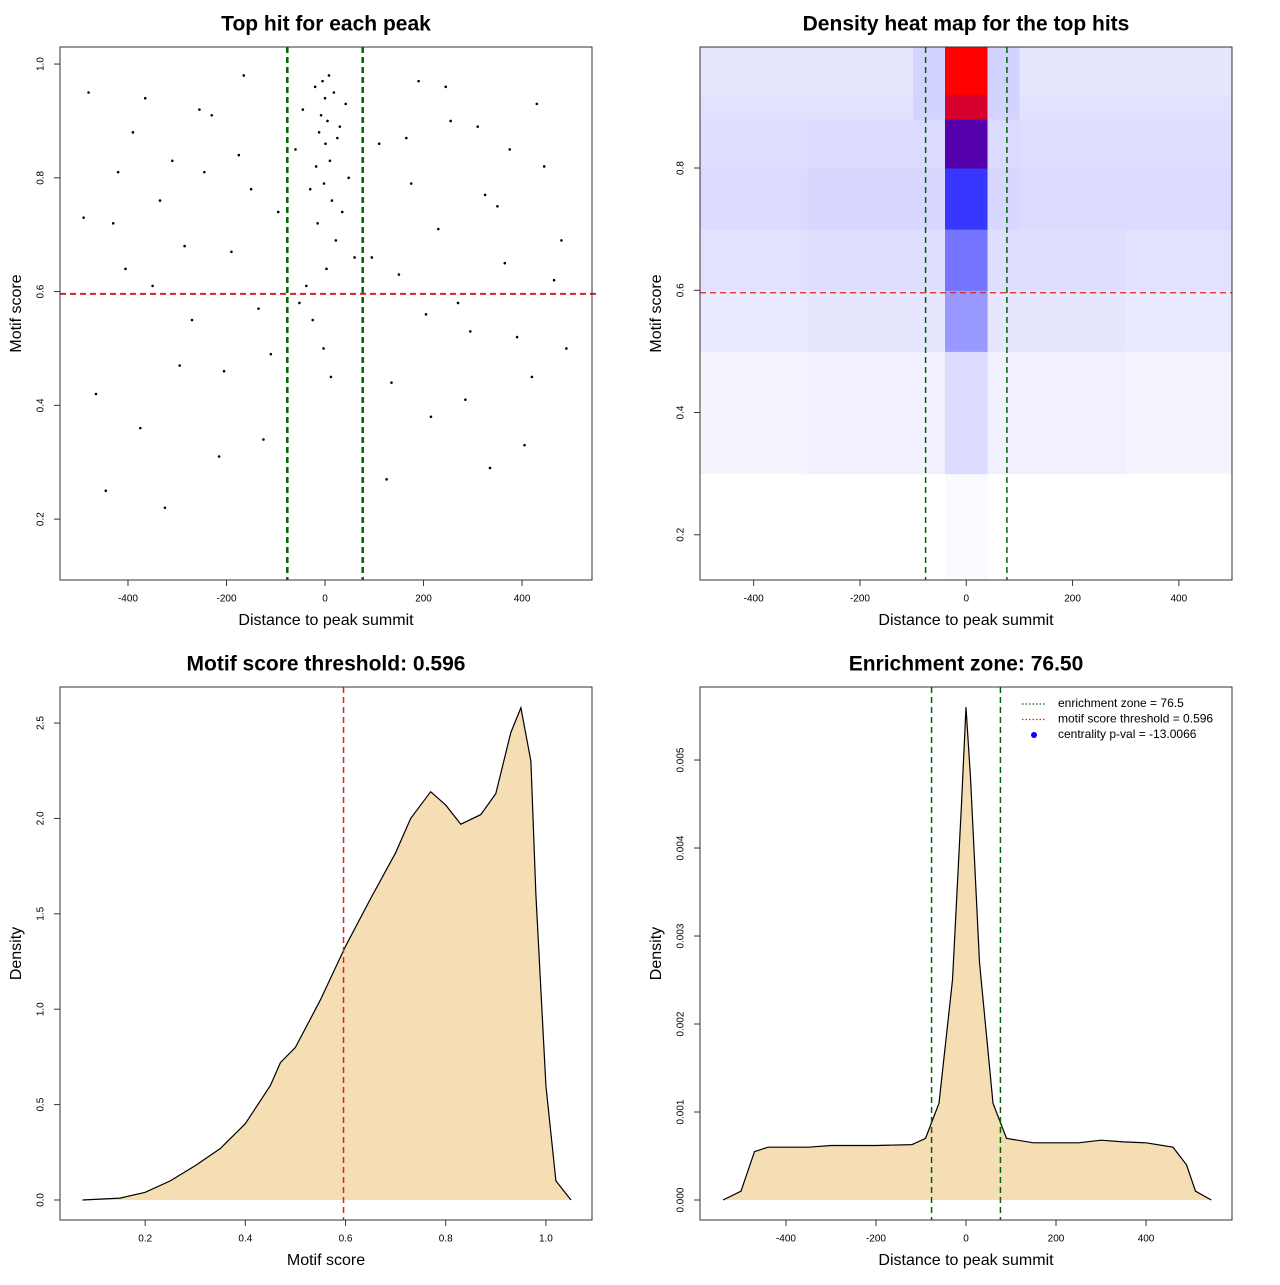  I want to click on y-axis-label: Motif score, so click(656, 313).